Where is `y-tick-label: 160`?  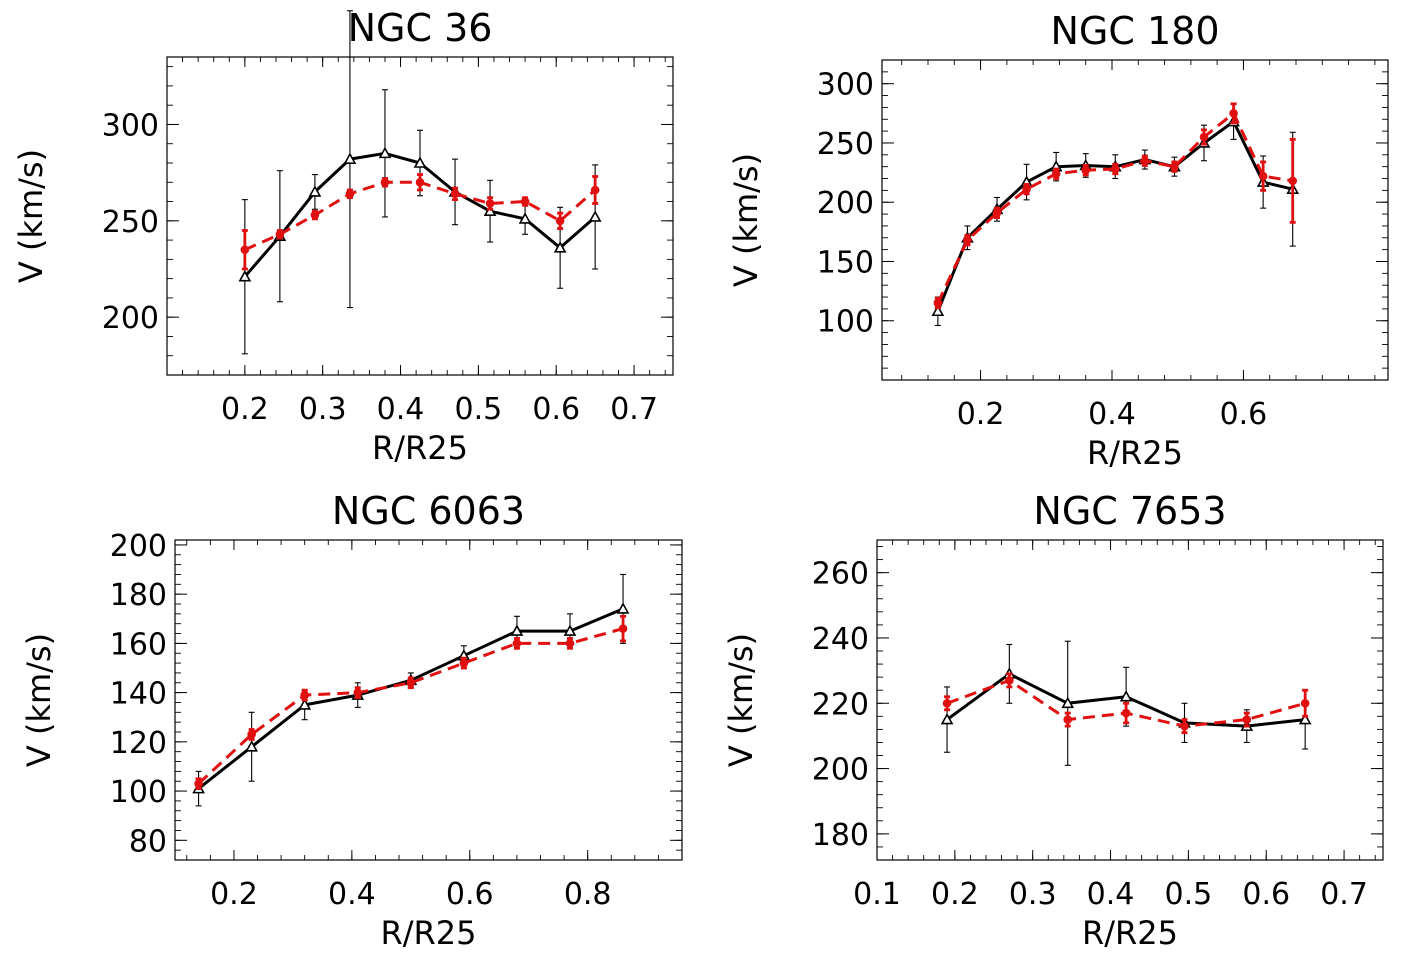 y-tick-label: 160 is located at coordinates (138, 644).